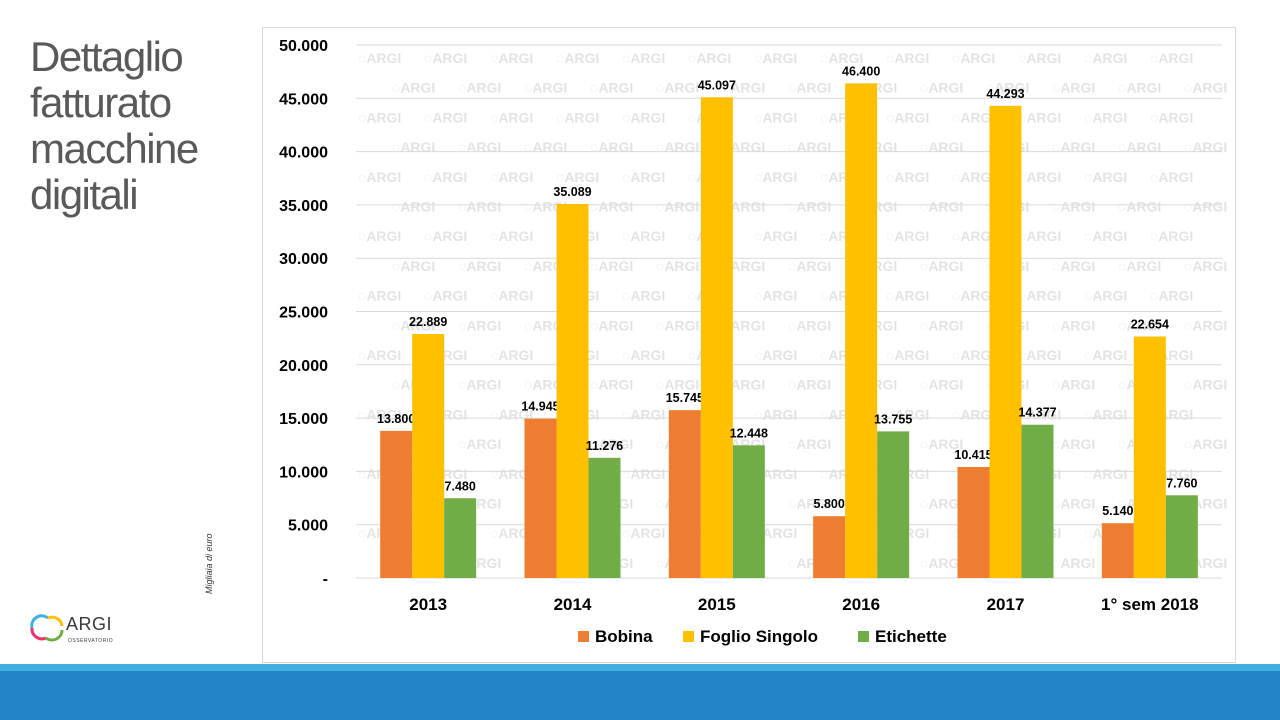 This screenshot has width=1280, height=720. Describe the element at coordinates (1150, 325) in the screenshot. I see `data-label: 22.654` at that location.